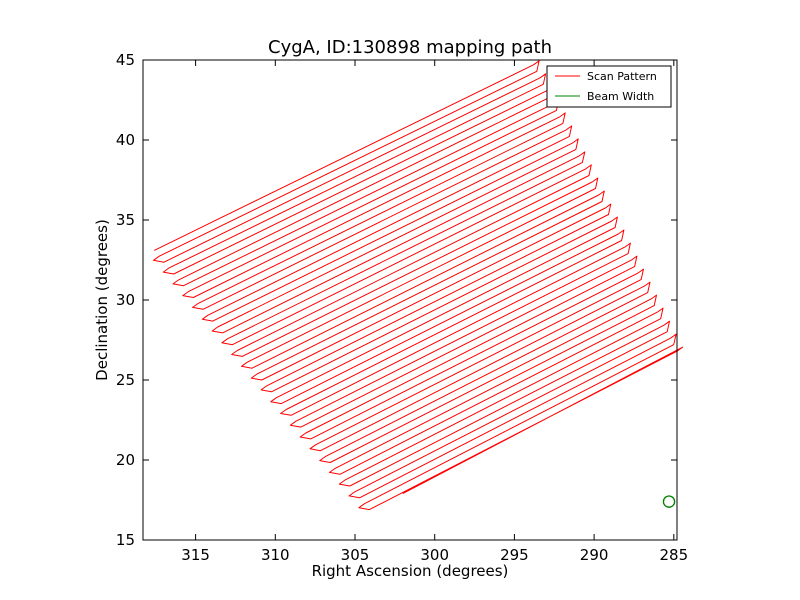  I want to click on legend-box, so click(609, 86).